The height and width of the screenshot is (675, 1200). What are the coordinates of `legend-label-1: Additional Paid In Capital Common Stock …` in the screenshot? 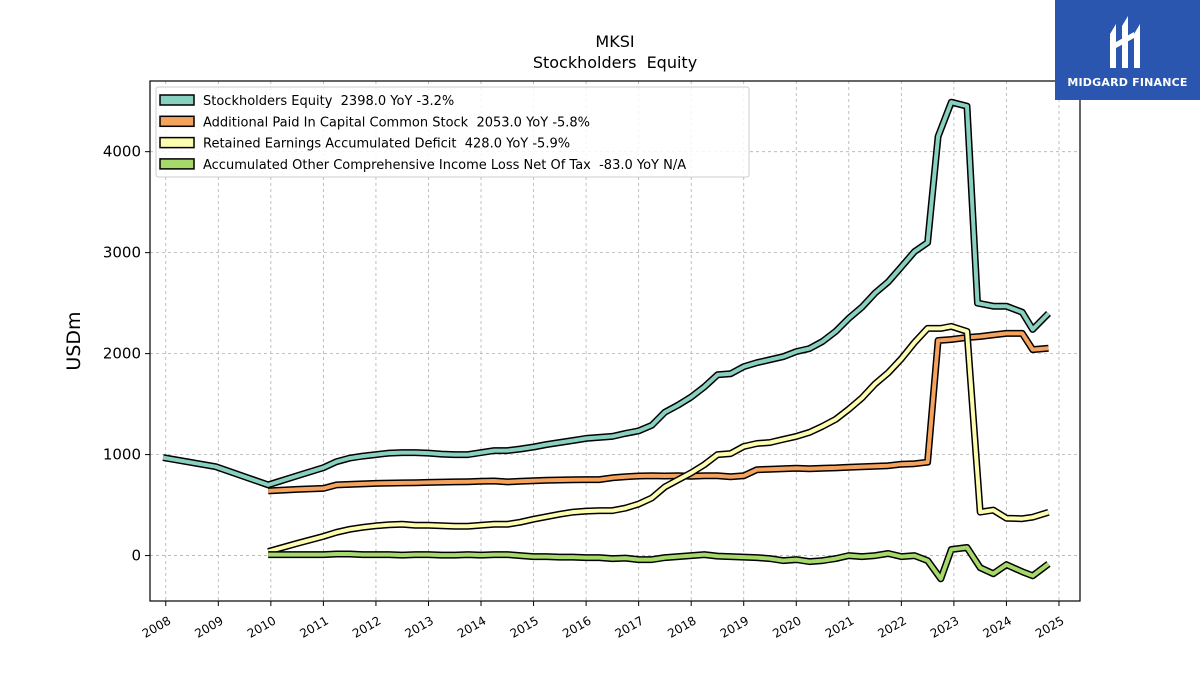 It's located at (396, 122).